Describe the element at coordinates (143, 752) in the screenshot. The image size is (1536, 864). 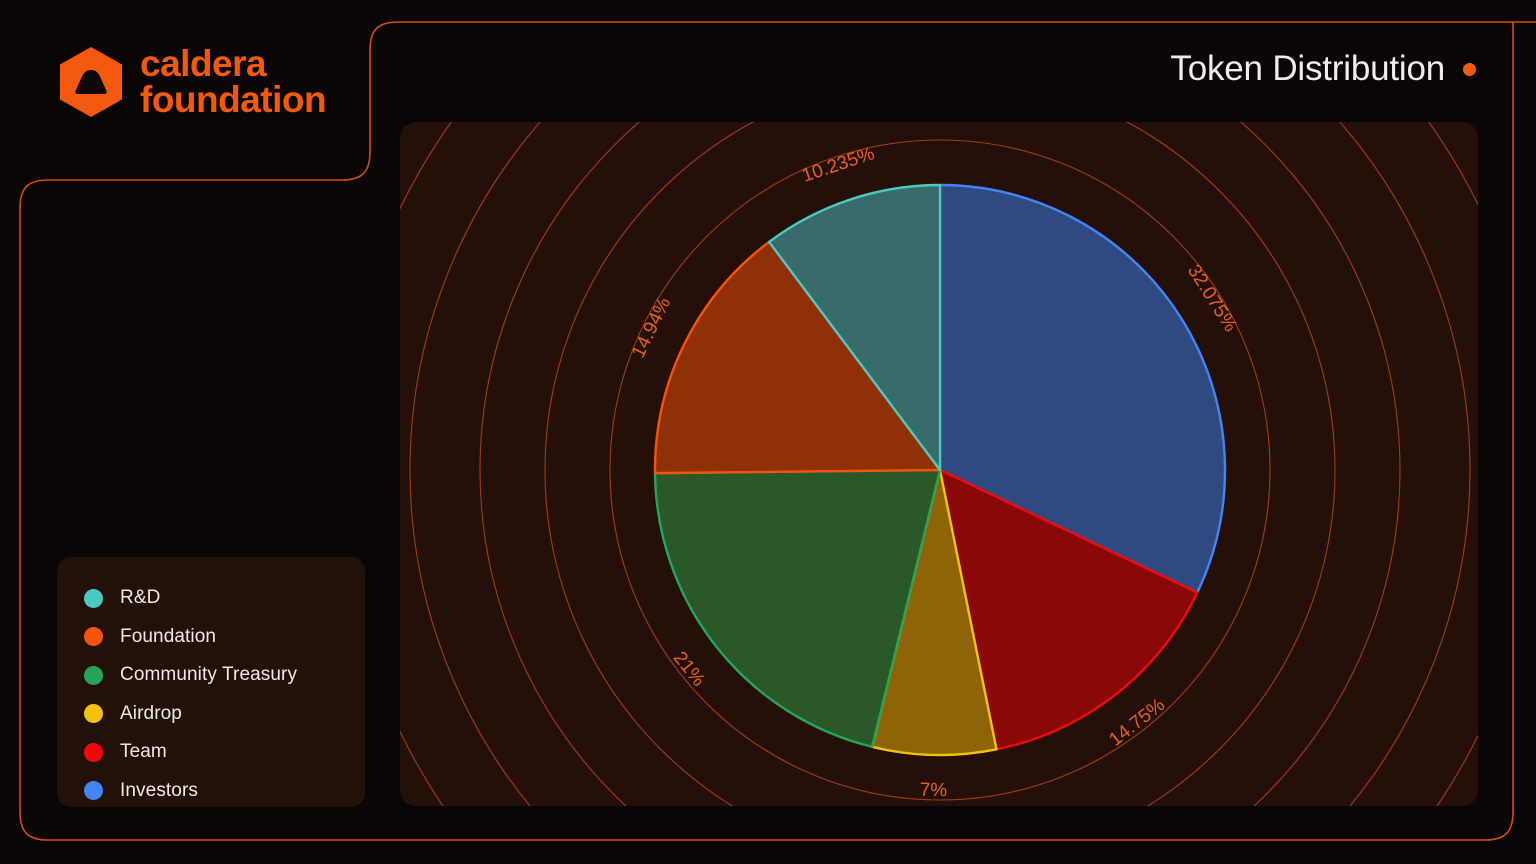
I see `legend-item-label: Team` at that location.